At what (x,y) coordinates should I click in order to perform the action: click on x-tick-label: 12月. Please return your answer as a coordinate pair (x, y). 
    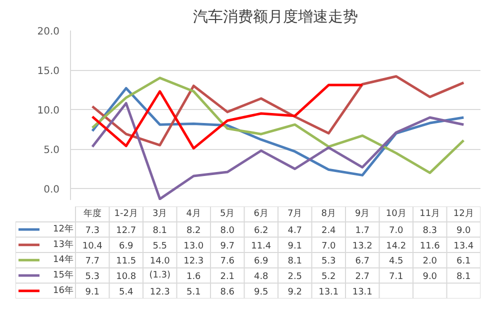
    Looking at the image, I should click on (463, 214).